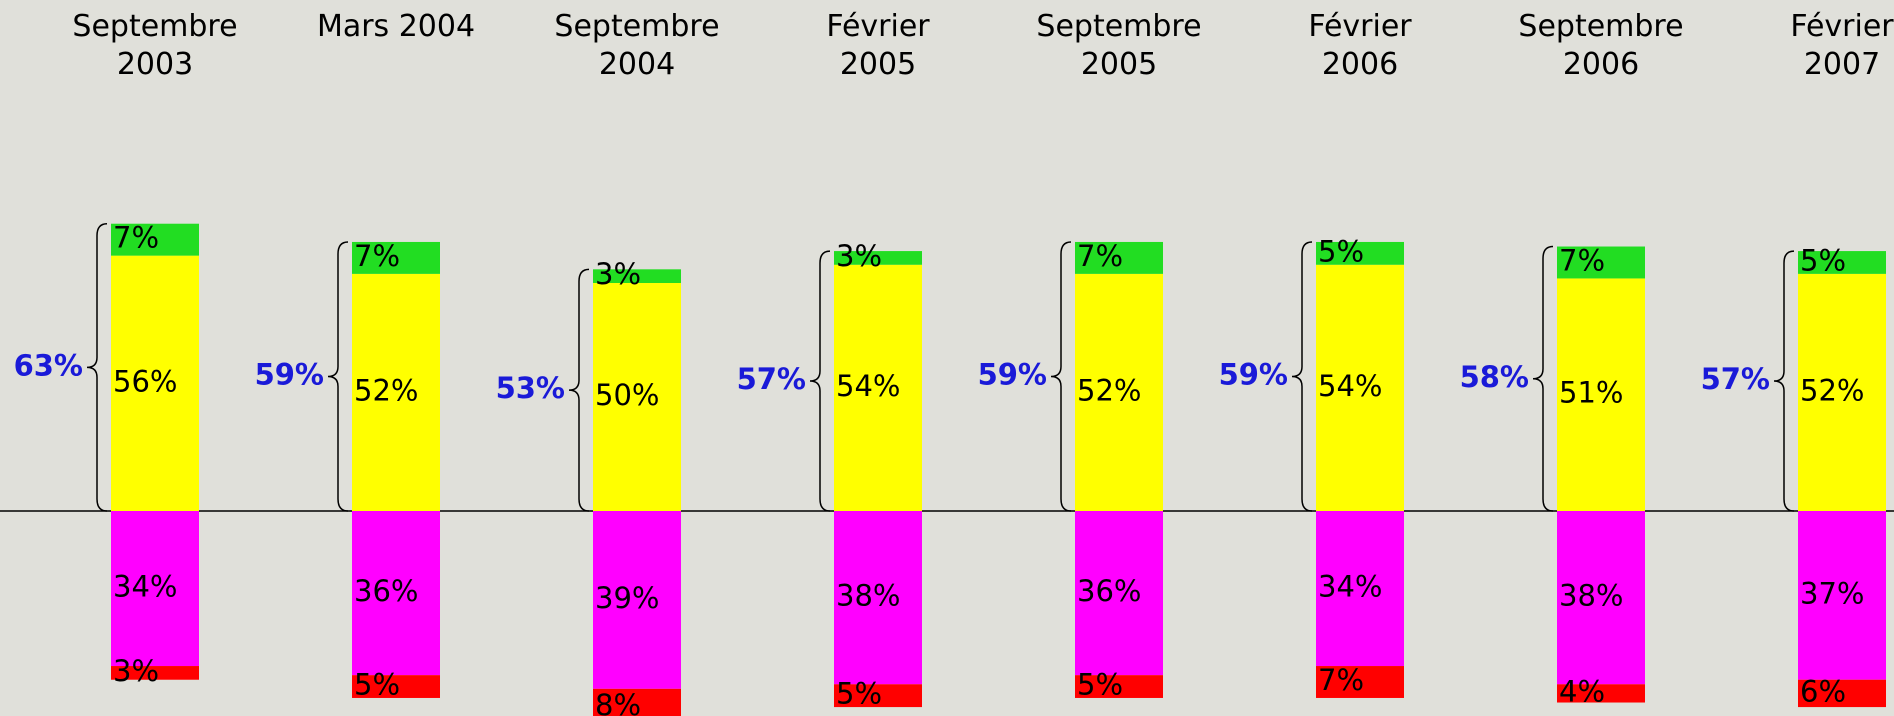  I want to click on category-label: Février 2005, so click(878, 45).